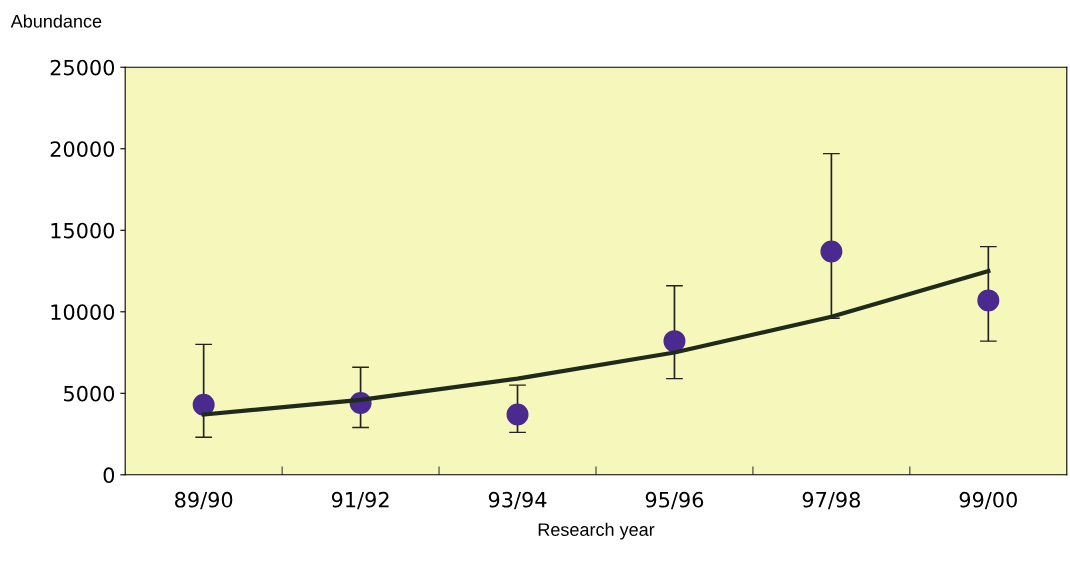 The width and height of the screenshot is (1070, 570). Describe the element at coordinates (56, 21) in the screenshot. I see `y-axis-title: Abundance` at that location.